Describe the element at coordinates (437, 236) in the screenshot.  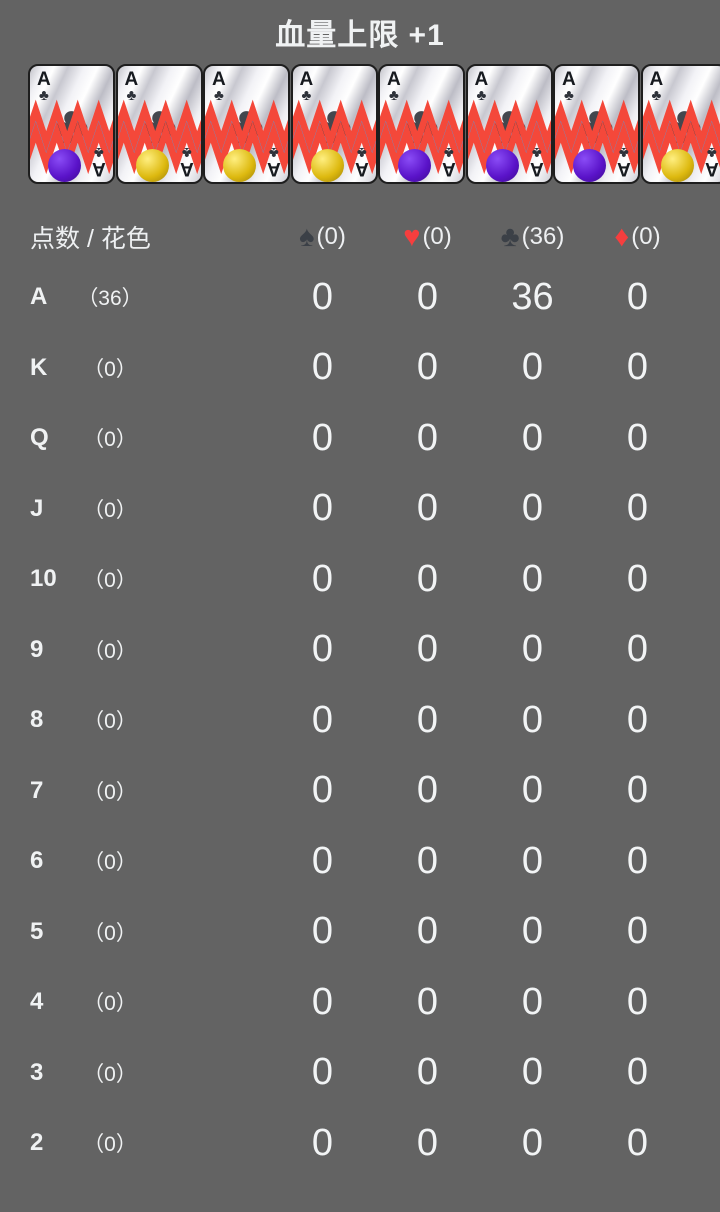
I see `hearts-total-count: (0)` at that location.